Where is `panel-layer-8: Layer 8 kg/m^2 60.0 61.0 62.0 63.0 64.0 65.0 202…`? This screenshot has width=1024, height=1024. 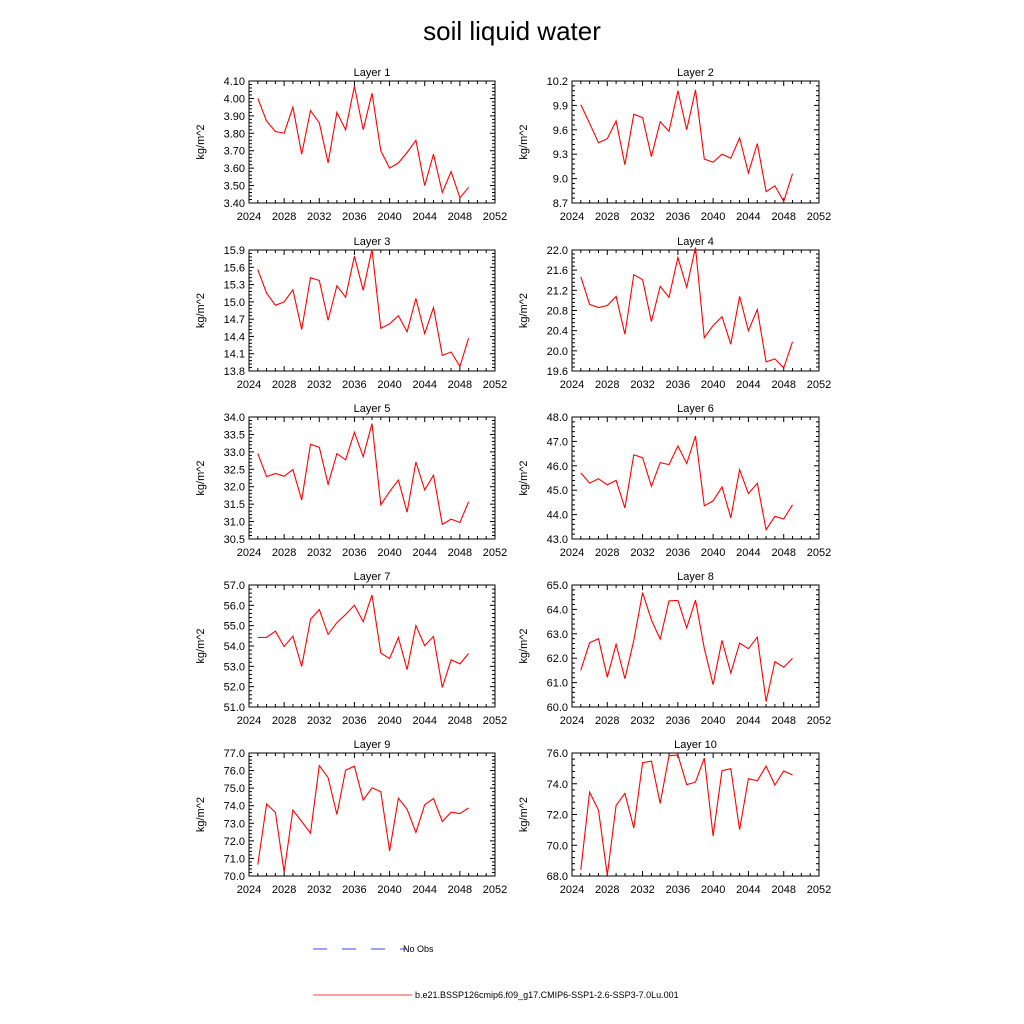 panel-layer-8: Layer 8 kg/m^2 60.0 61.0 62.0 63.0 64.0 65.0 202… is located at coordinates (674, 649).